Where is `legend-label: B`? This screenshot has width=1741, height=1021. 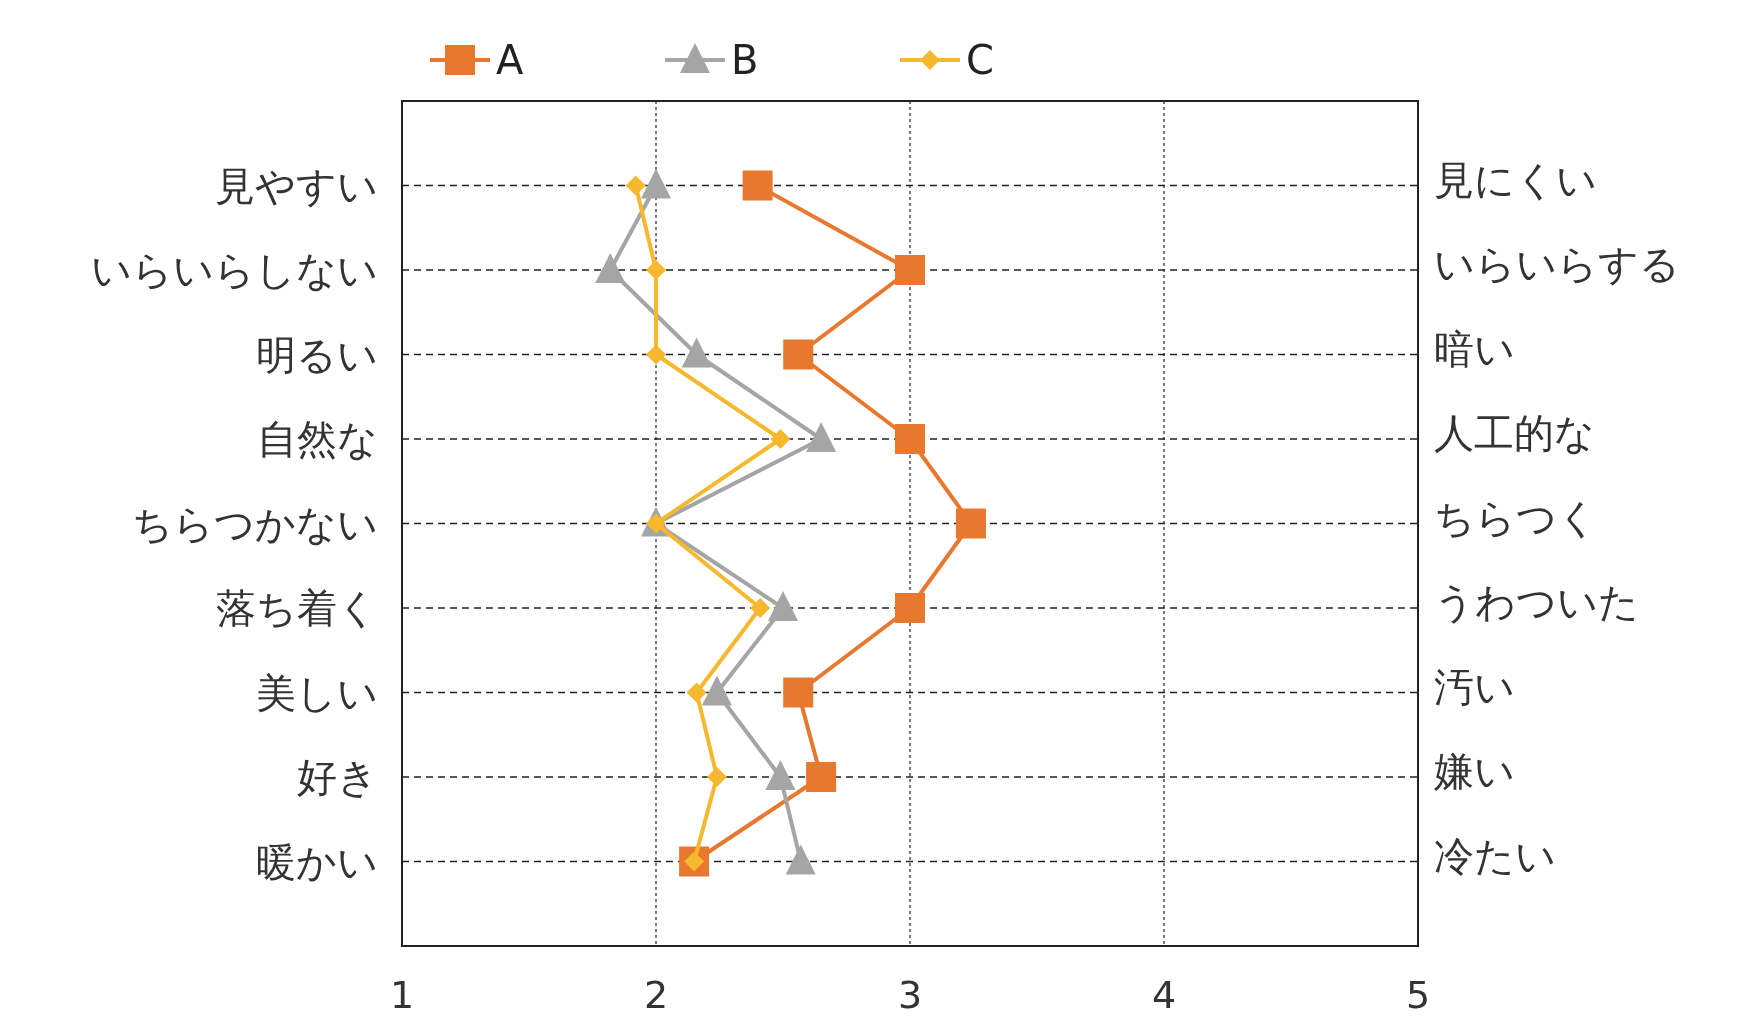 legend-label: B is located at coordinates (745, 60).